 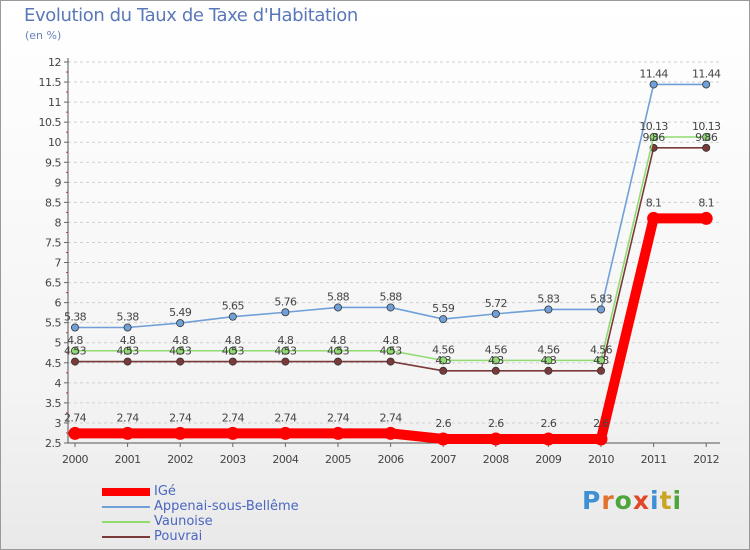 I want to click on logo-letter: t, so click(x=666, y=500).